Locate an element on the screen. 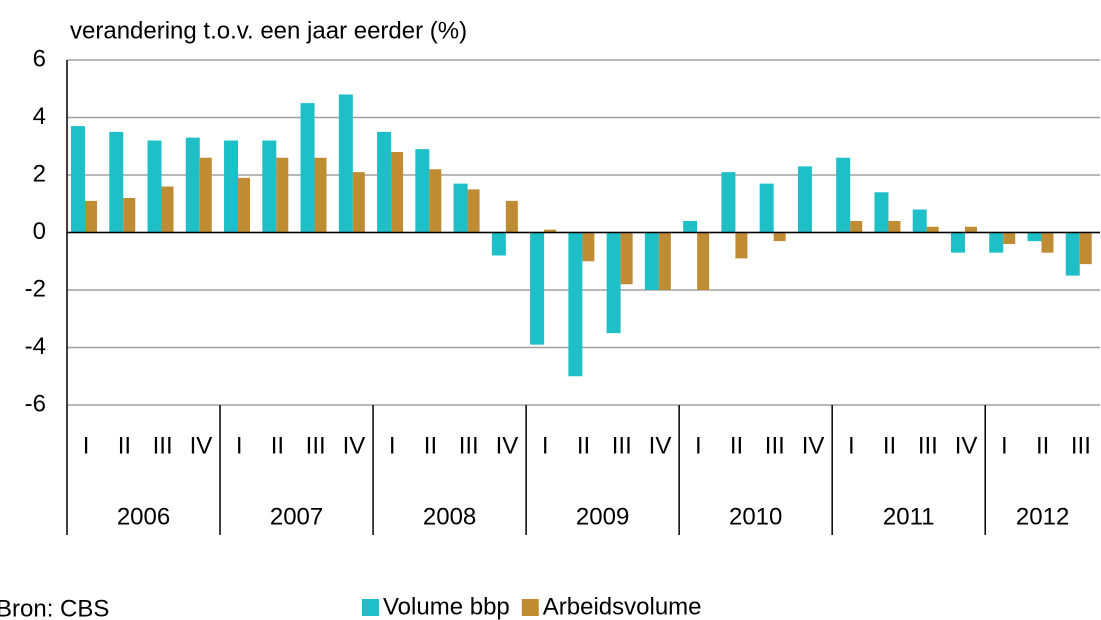 The width and height of the screenshot is (1101, 620). source: Bron: CBS is located at coordinates (54, 607).